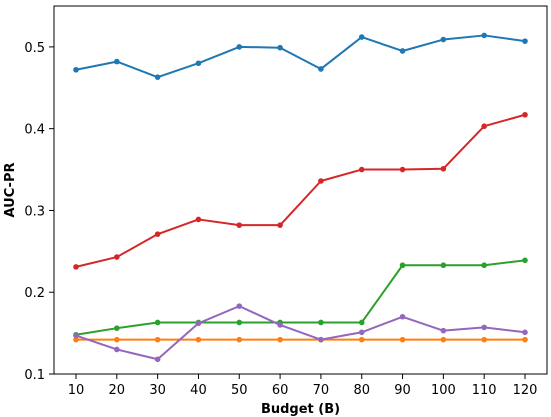 The height and width of the screenshot is (417, 551). What do you see at coordinates (525, 390) in the screenshot?
I see `x-tick-label: 120` at bounding box center [525, 390].